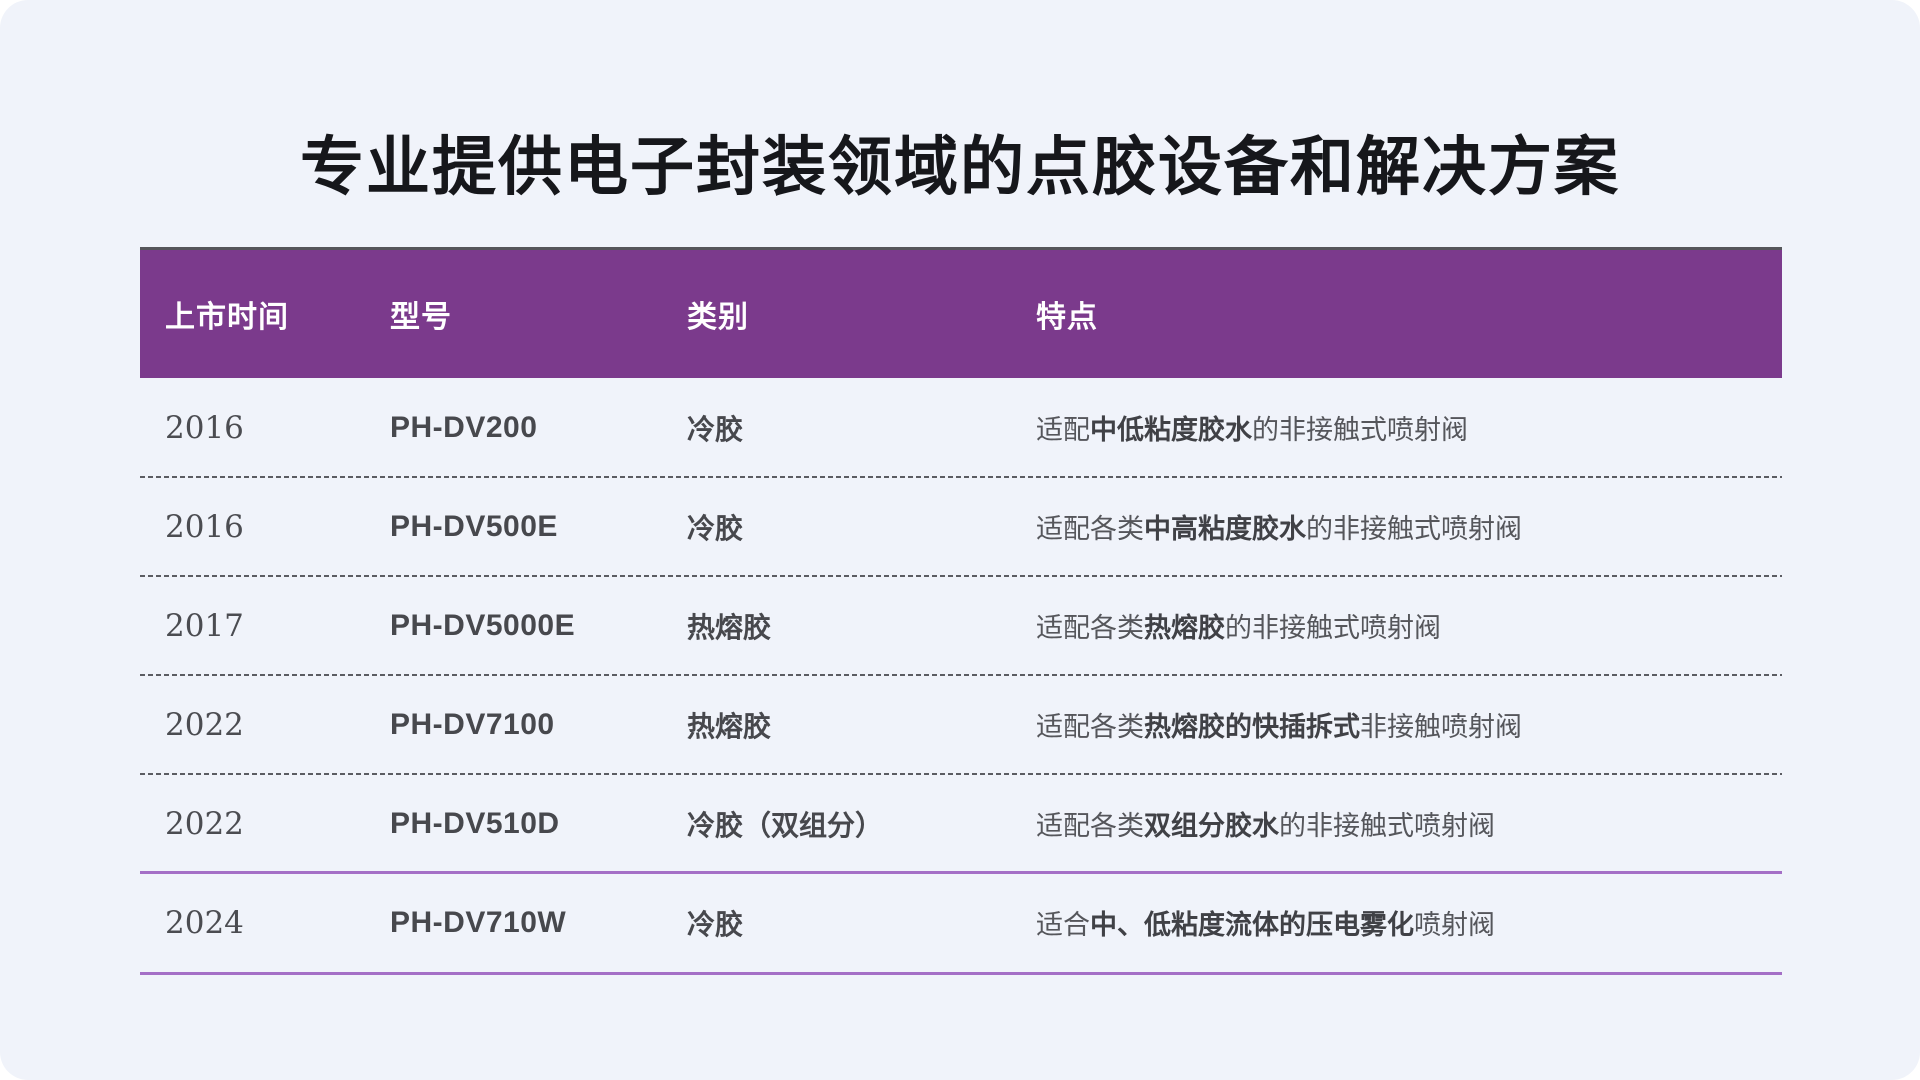 This screenshot has height=1080, width=1920. Describe the element at coordinates (464, 427) in the screenshot. I see `cell-model: PH-DV200` at that location.